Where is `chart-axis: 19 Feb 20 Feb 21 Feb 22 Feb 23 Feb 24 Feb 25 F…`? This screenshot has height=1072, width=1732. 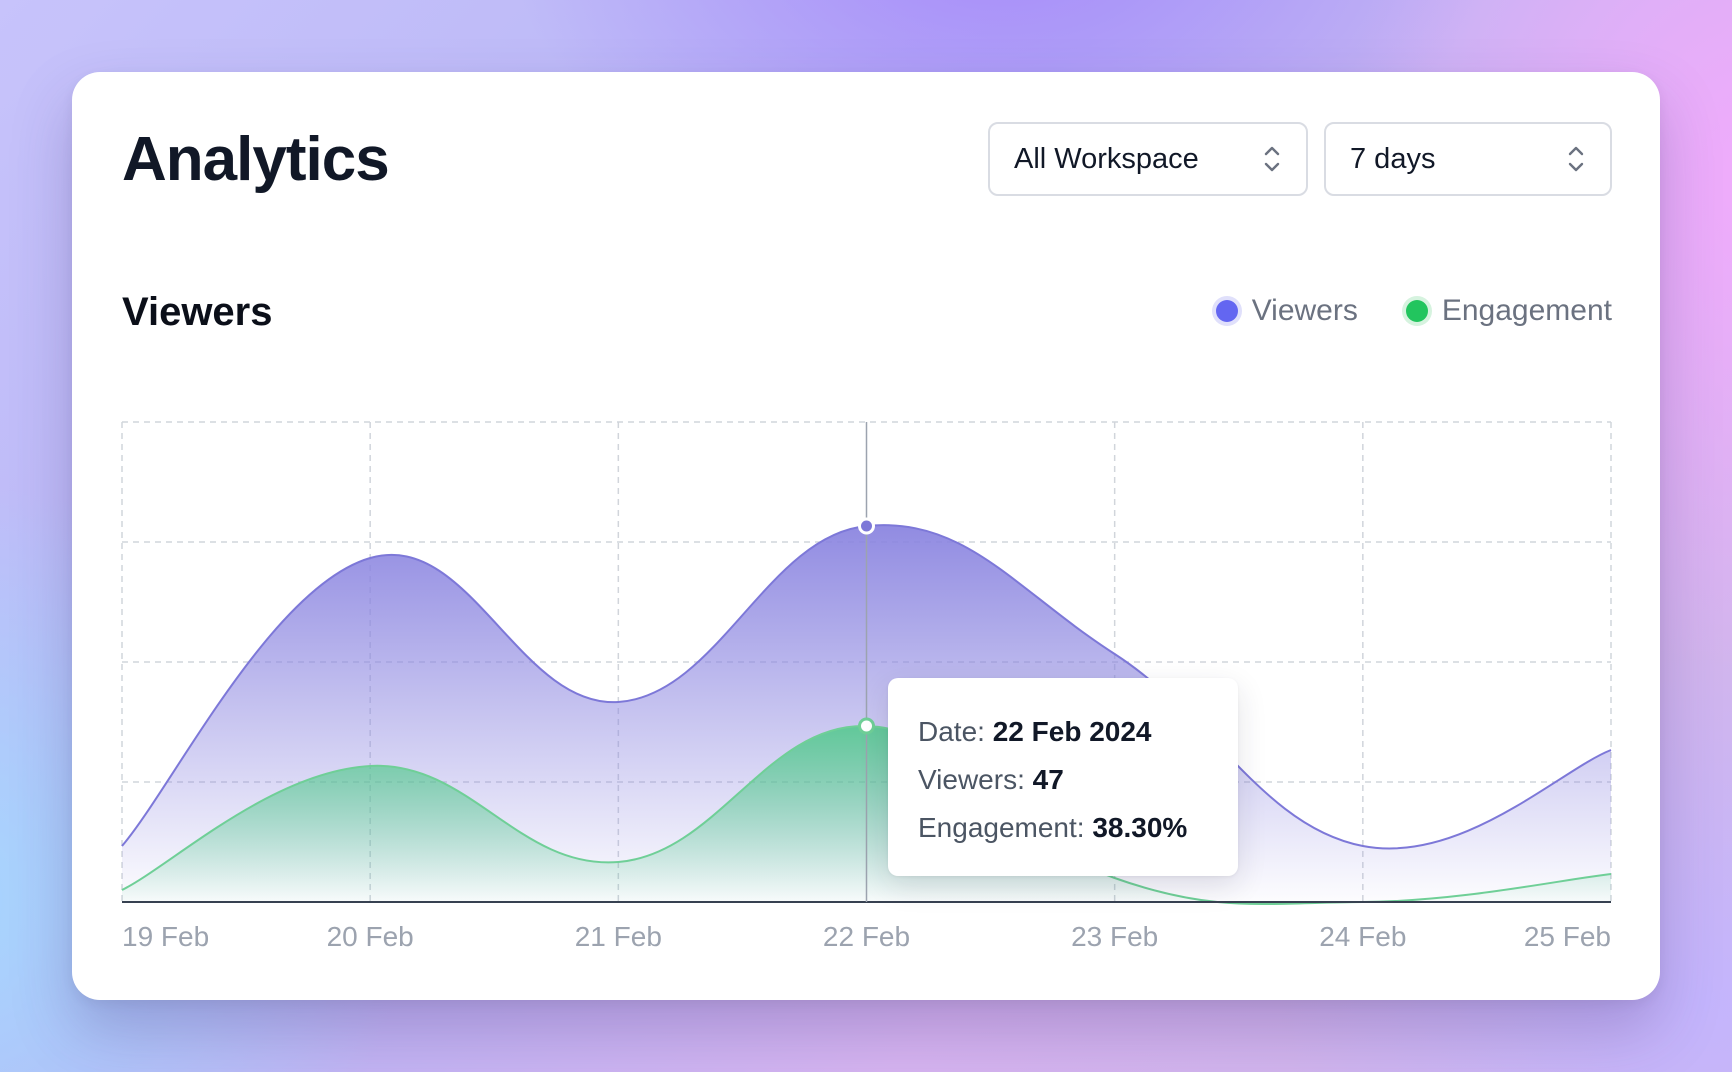 chart-axis: 19 Feb 20 Feb 21 Feb 22 Feb 23 Feb 24 Feb 25 F… is located at coordinates (866, 926).